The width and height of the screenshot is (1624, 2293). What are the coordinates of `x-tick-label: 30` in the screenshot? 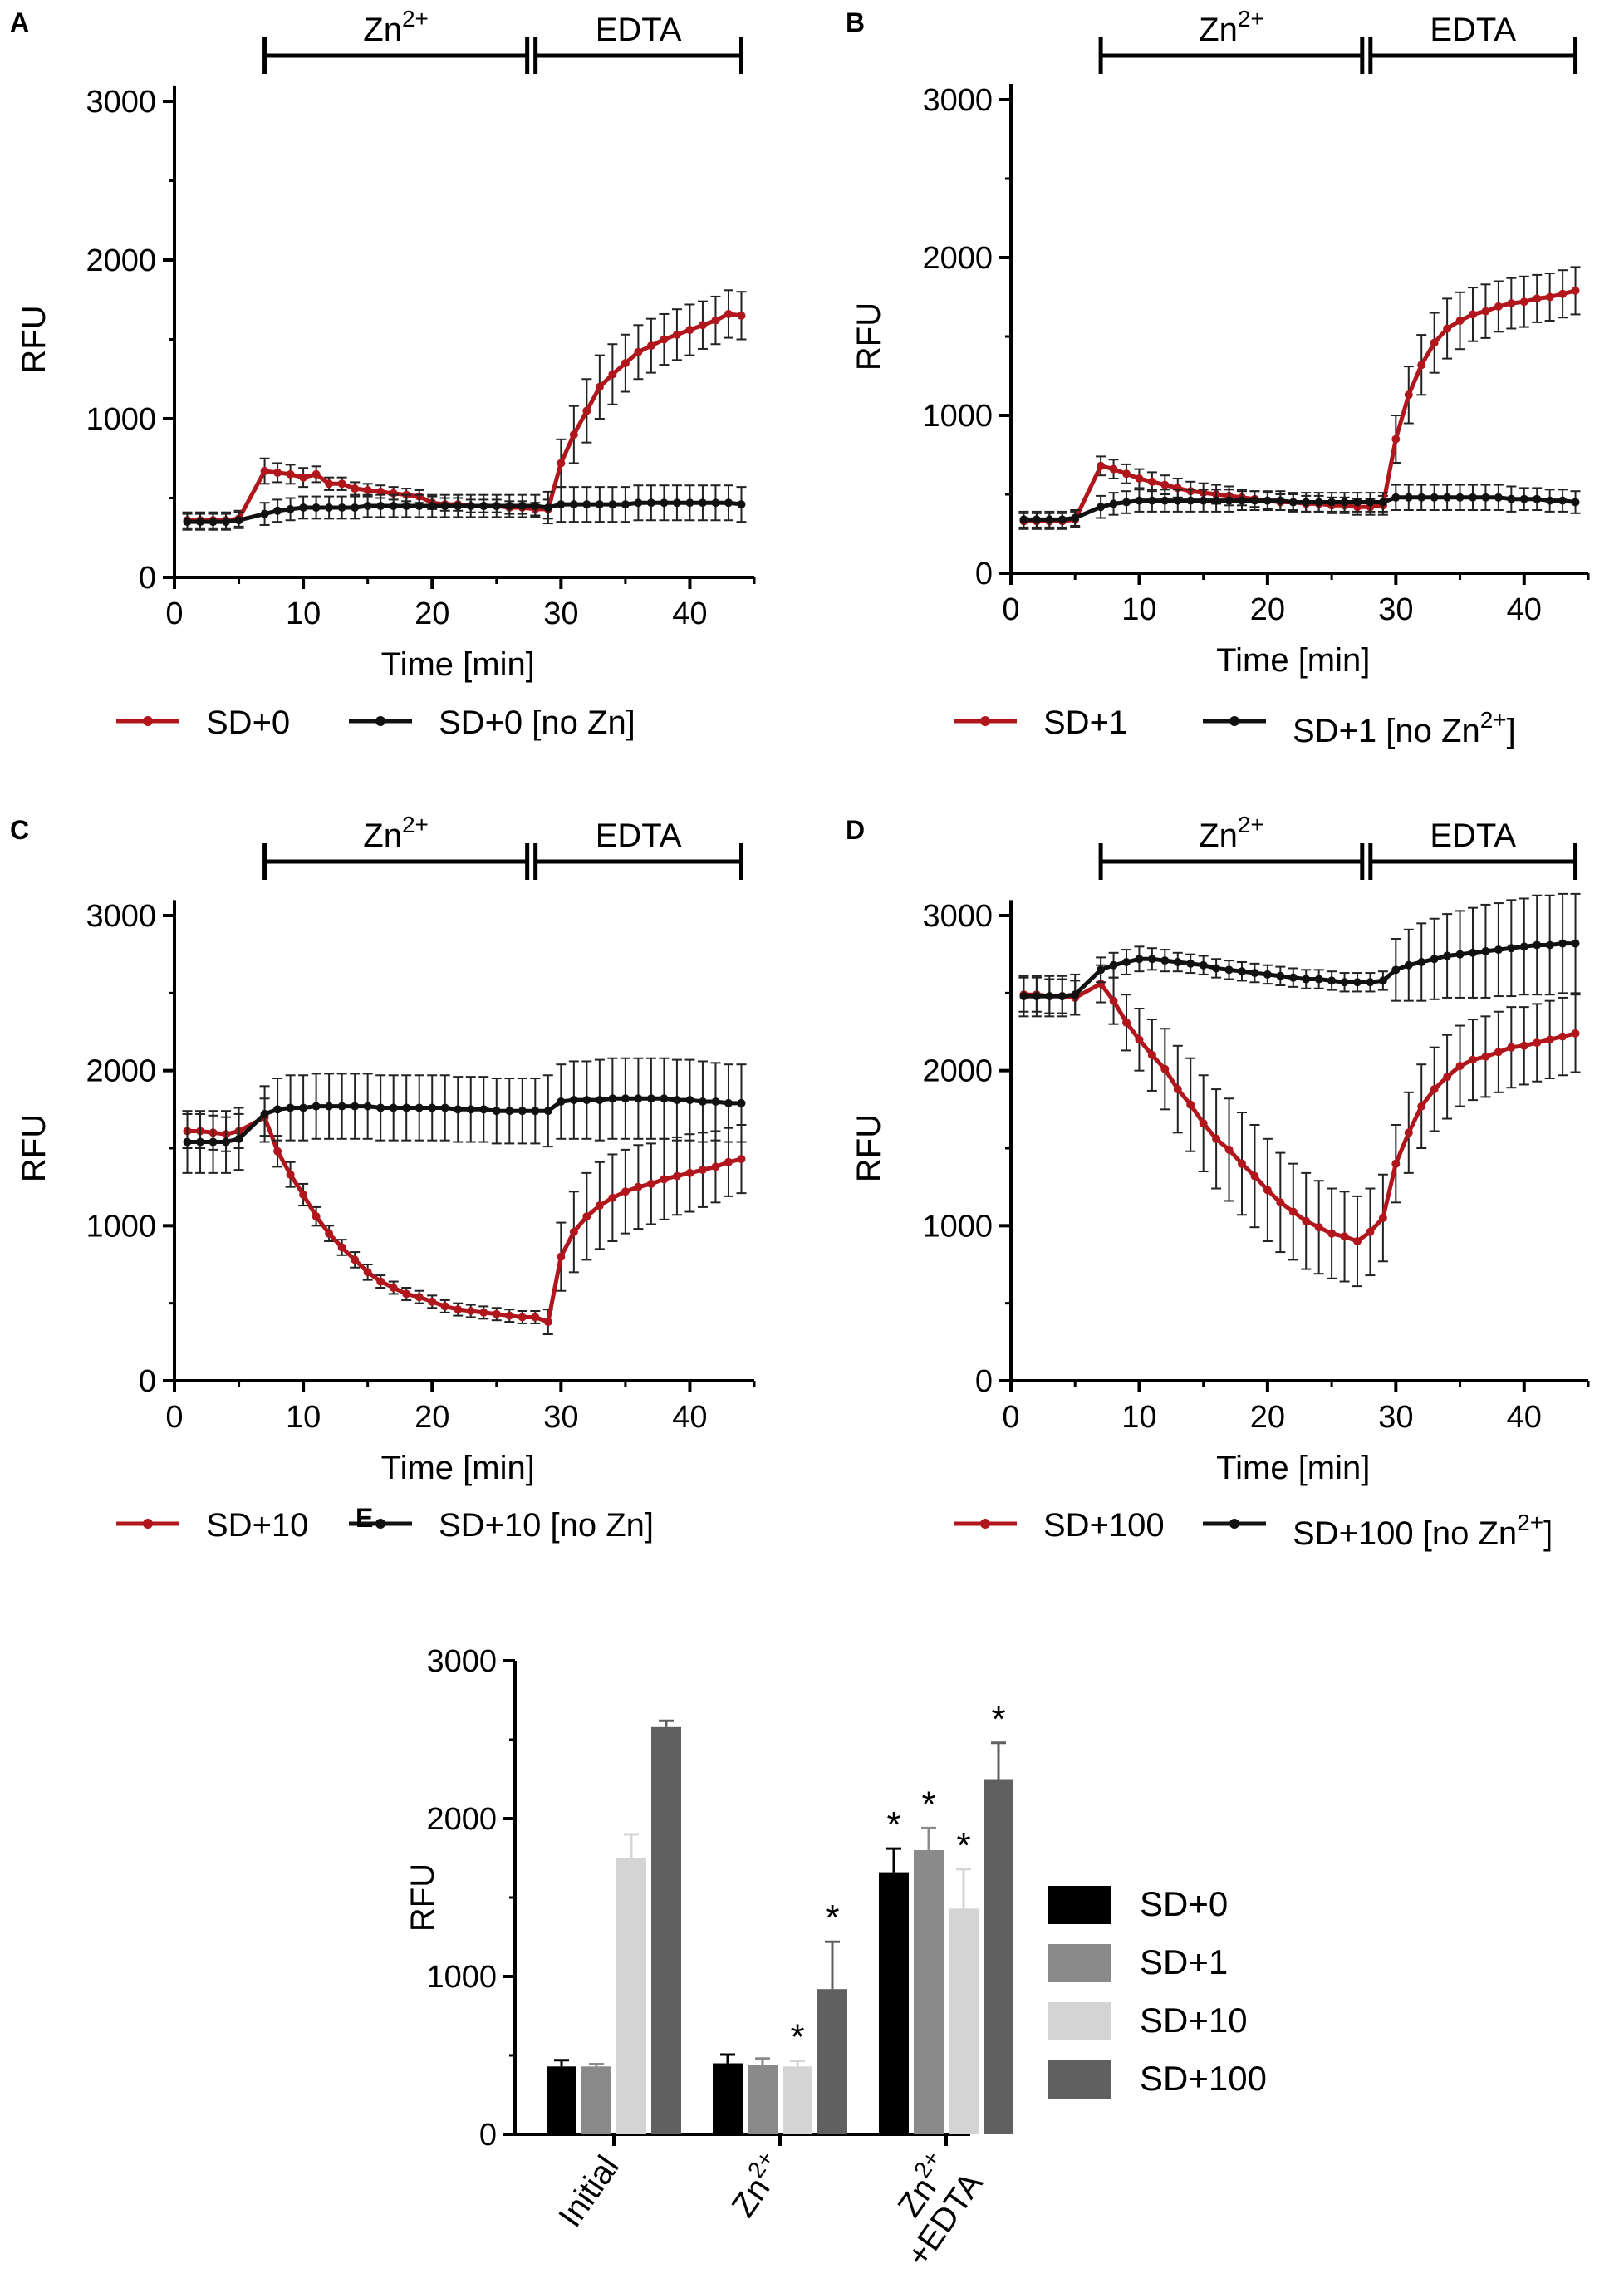 It's located at (560, 1417).